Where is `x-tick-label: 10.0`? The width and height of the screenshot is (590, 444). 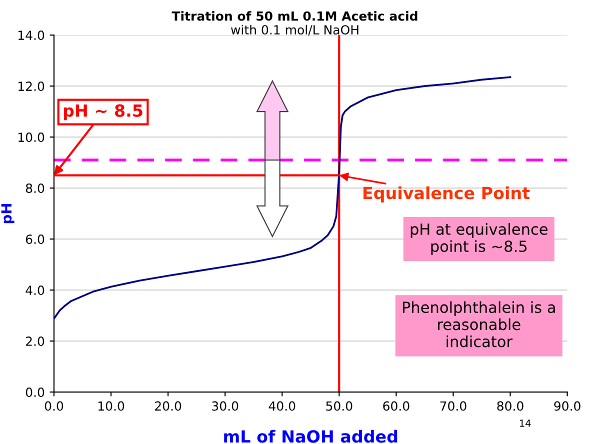 x-tick-label: 10.0 is located at coordinates (111, 406).